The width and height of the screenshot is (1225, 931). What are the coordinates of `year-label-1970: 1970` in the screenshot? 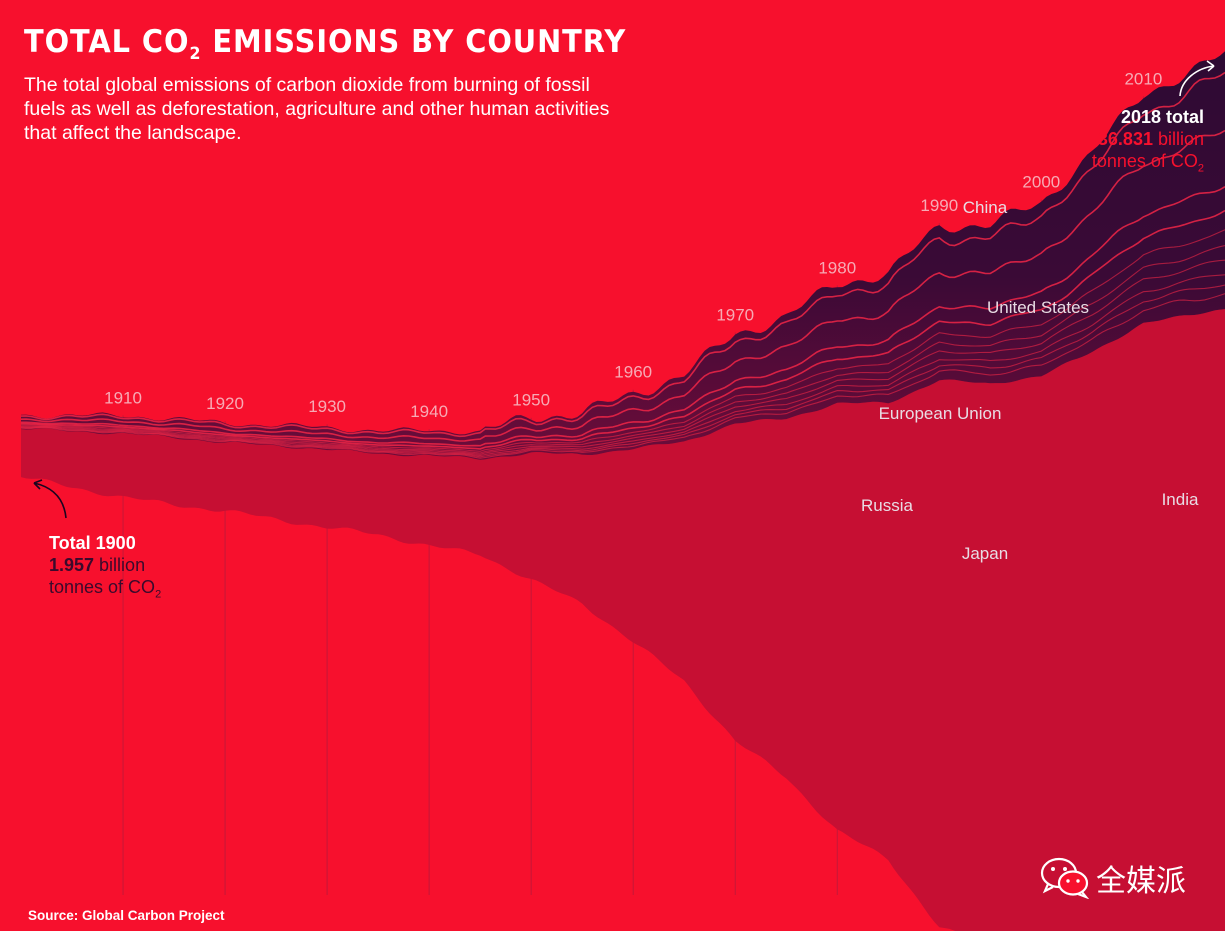 It's located at (735, 315).